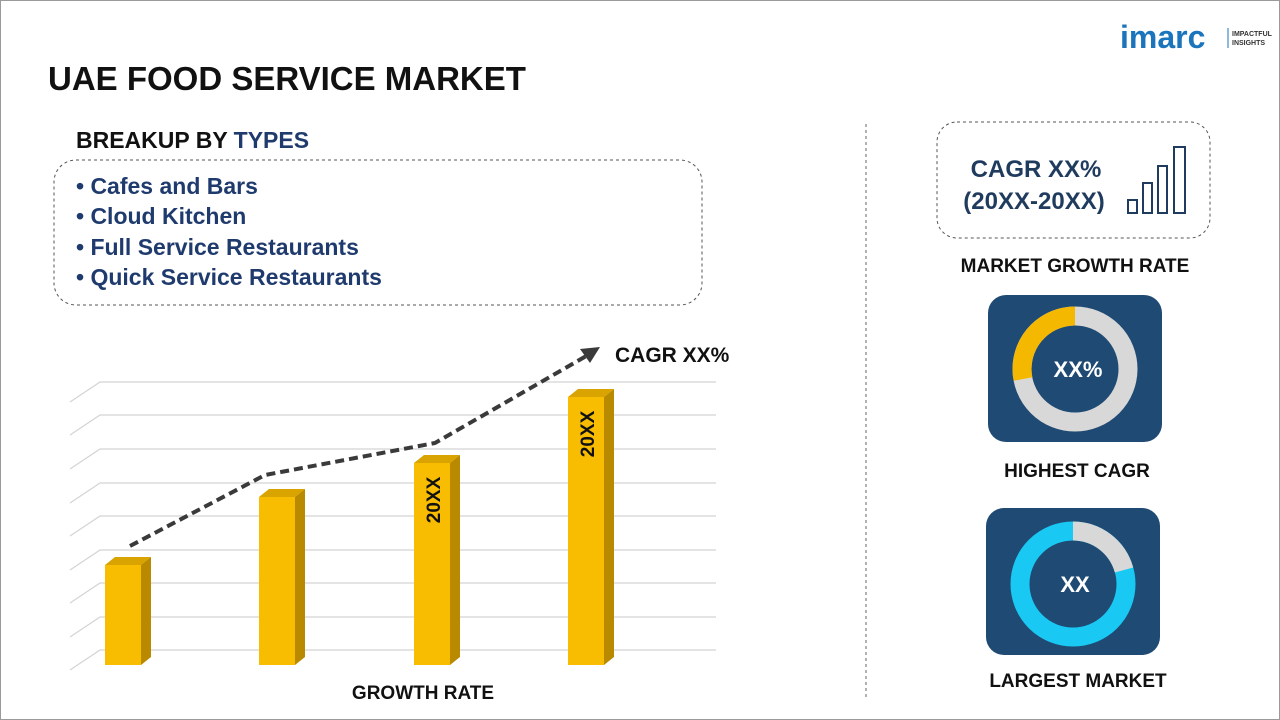  Describe the element at coordinates (1156, 180) in the screenshot. I see `growth-icon` at that location.